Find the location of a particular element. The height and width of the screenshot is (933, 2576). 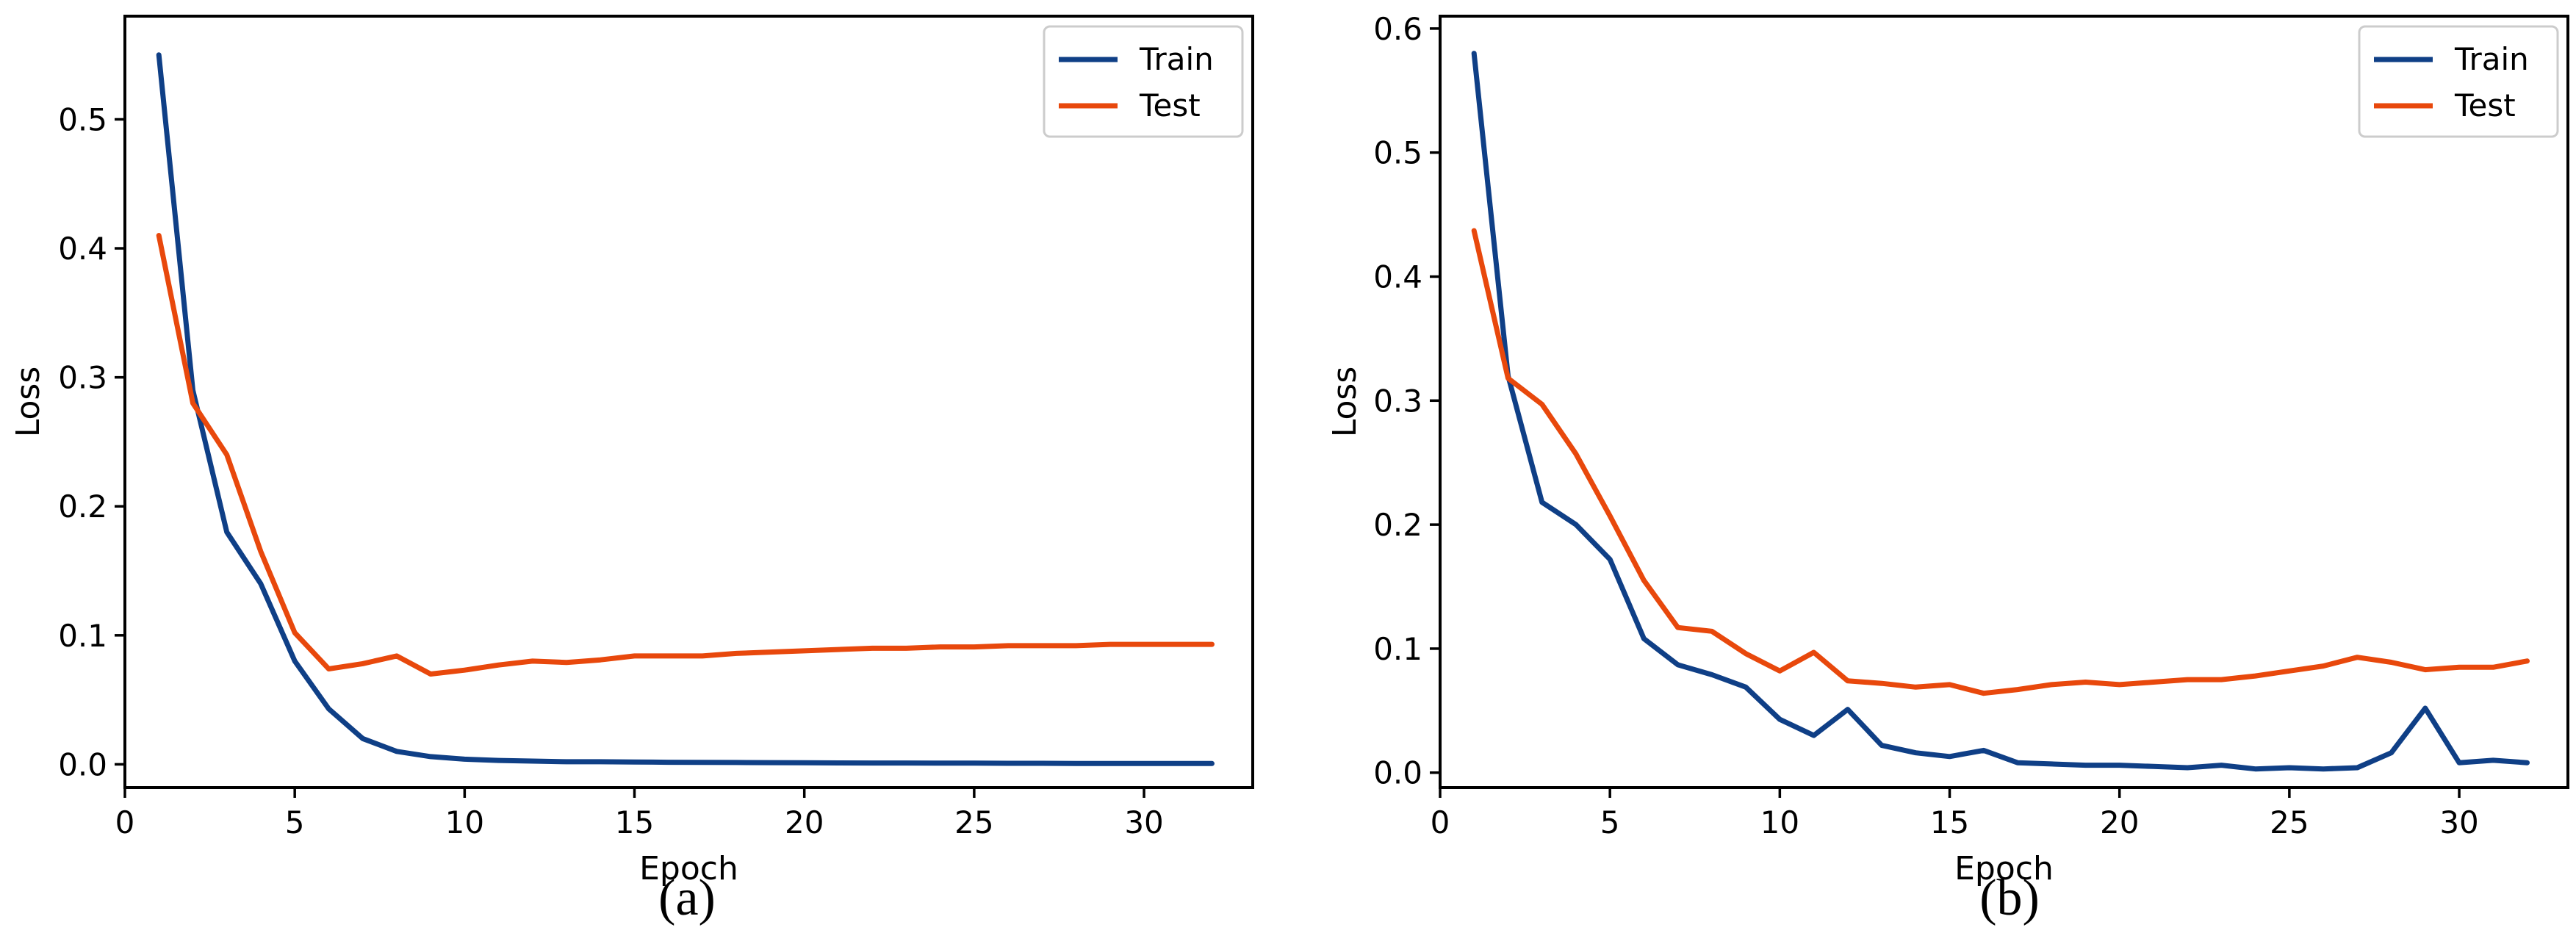

y-tick-label: 0.6 is located at coordinates (1397, 29).